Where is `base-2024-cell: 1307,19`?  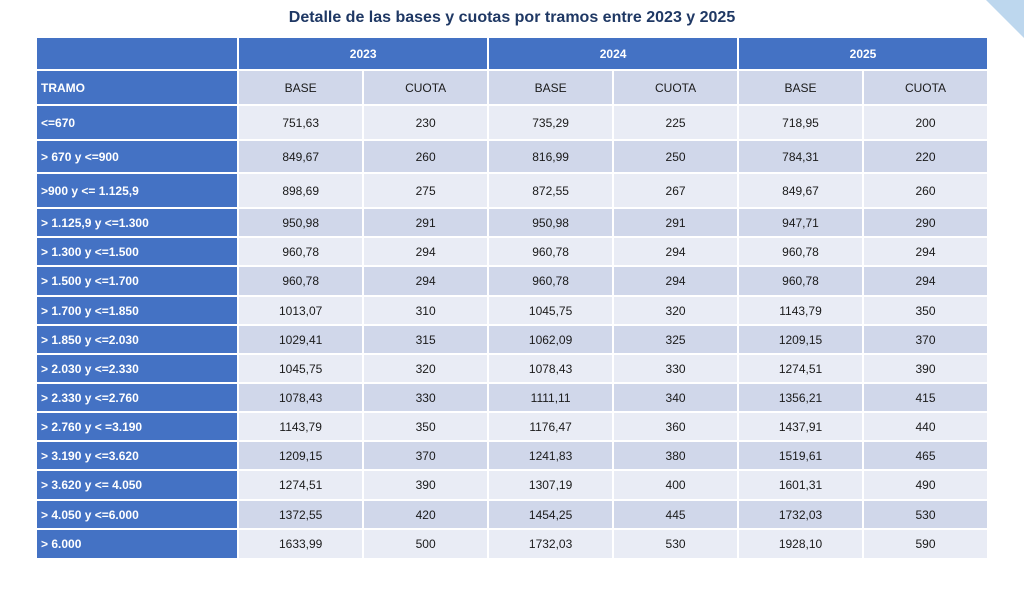 base-2024-cell: 1307,19 is located at coordinates (551, 485).